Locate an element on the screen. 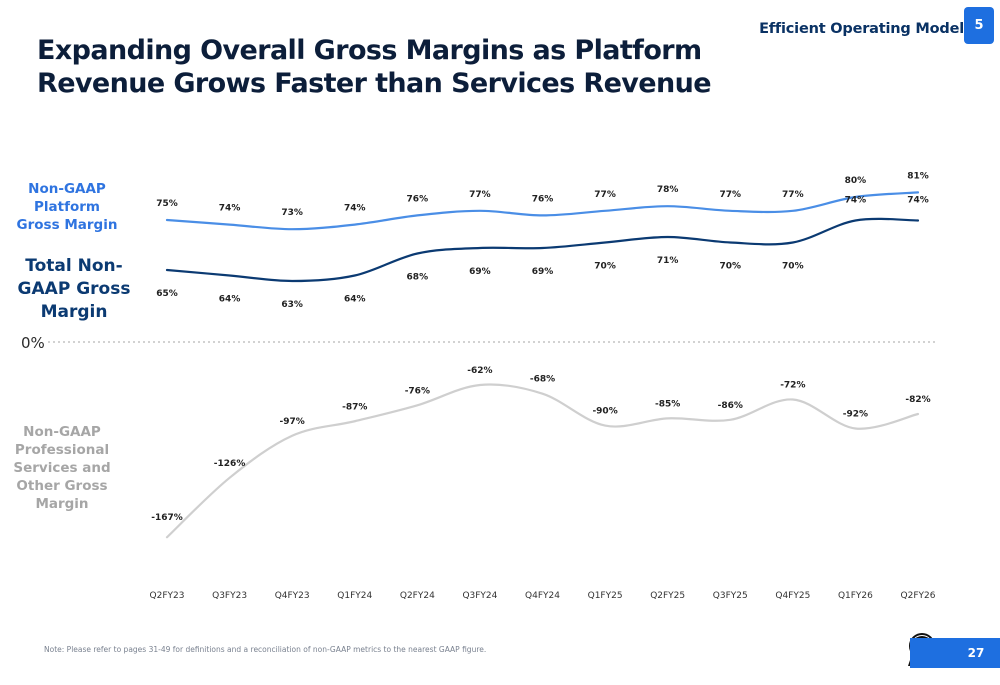 This screenshot has height=685, width=1000. data-label-services: -167% is located at coordinates (167, 518).